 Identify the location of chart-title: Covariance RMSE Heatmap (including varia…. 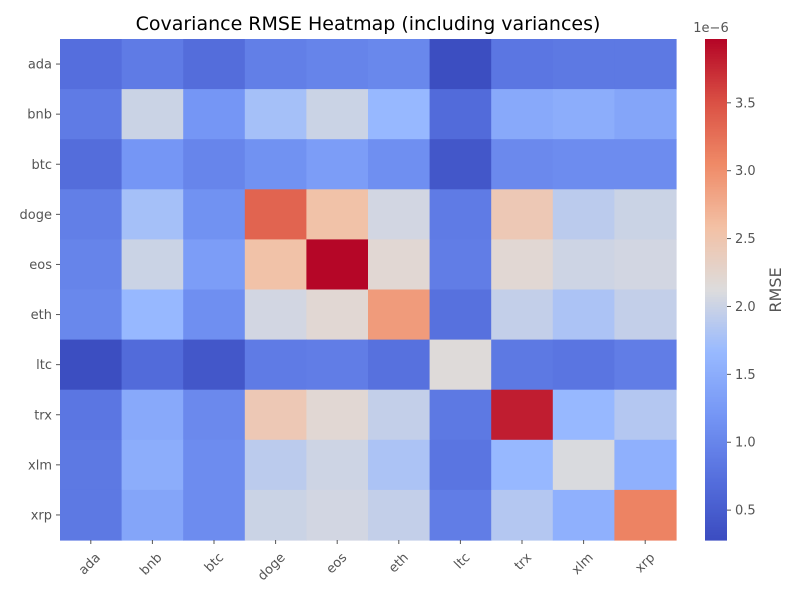
(368, 24).